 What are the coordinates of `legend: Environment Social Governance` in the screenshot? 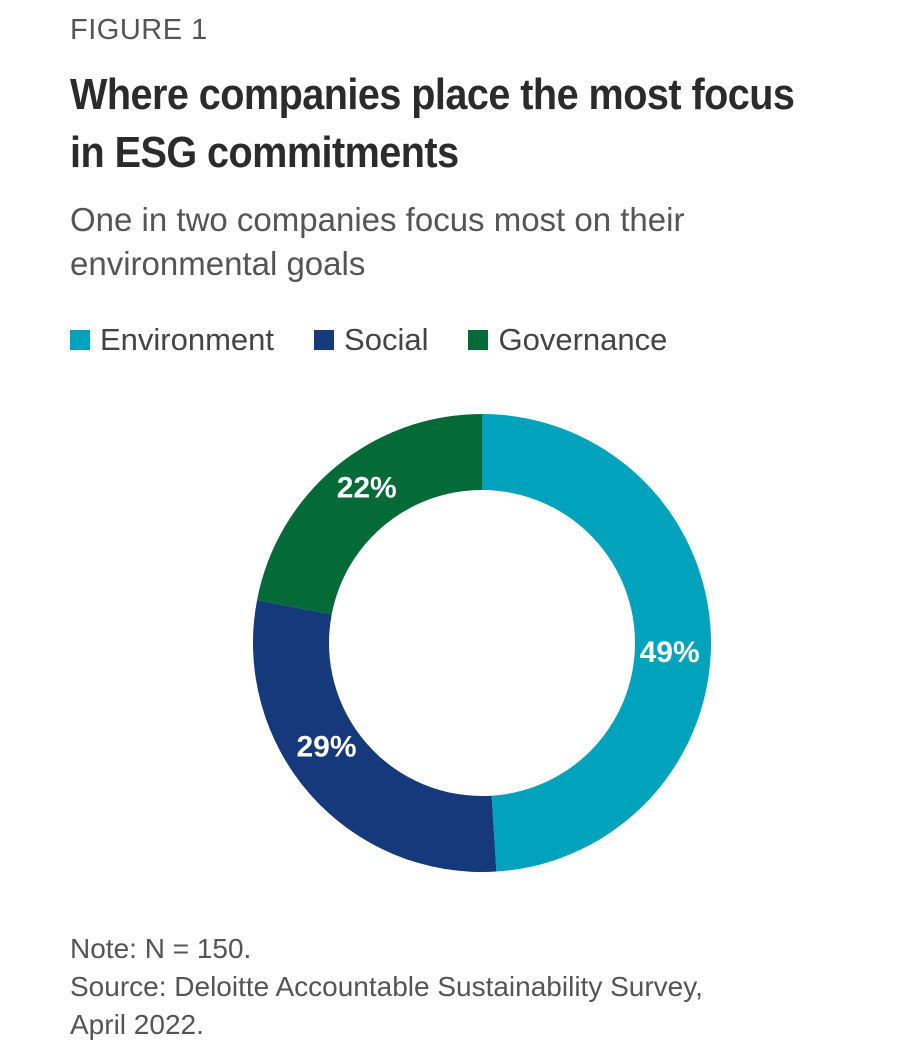 It's located at (388, 340).